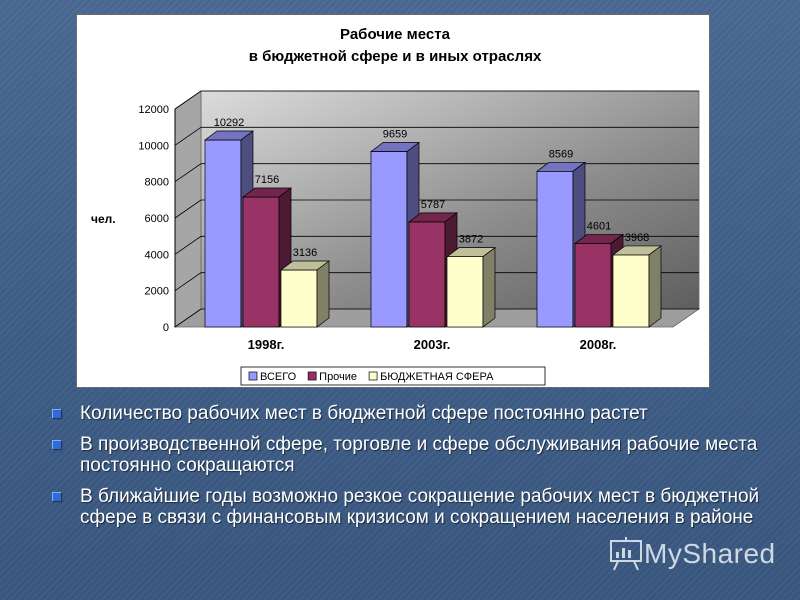 This screenshot has height=600, width=800. What do you see at coordinates (710, 553) in the screenshot?
I see `logo-text: MyShared` at bounding box center [710, 553].